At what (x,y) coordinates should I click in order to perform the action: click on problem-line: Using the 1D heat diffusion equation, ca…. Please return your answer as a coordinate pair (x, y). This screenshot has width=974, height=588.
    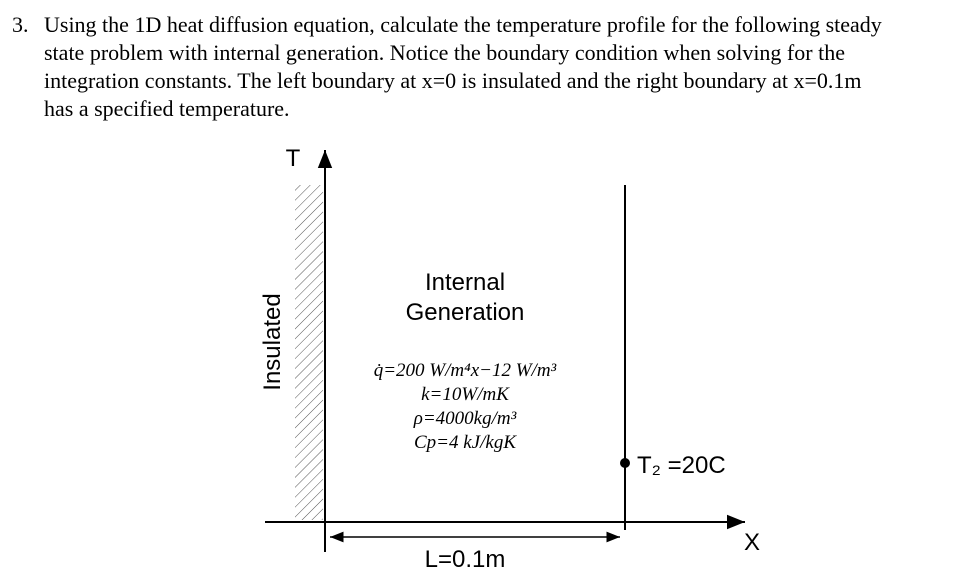
    Looking at the image, I should click on (463, 24).